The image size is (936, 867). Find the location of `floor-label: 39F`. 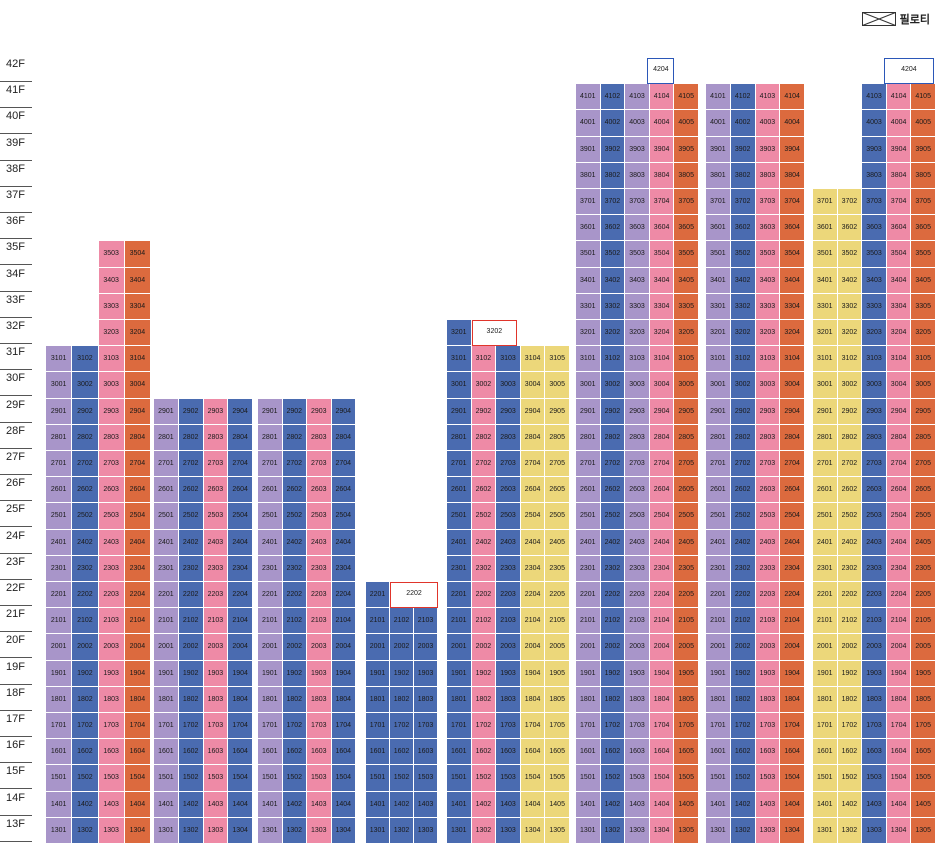

floor-label: 39F is located at coordinates (16, 148).